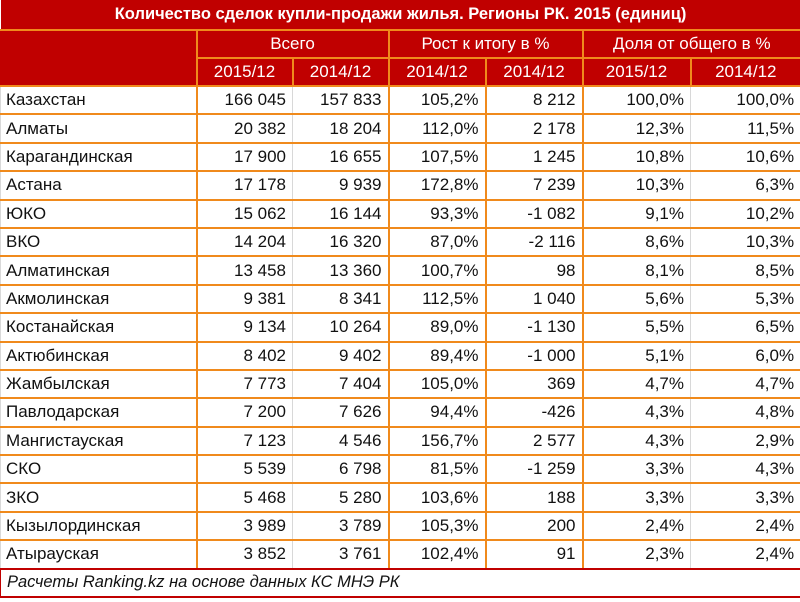 The width and height of the screenshot is (800, 602). I want to click on growth-abs-cell: 8 212, so click(533, 101).